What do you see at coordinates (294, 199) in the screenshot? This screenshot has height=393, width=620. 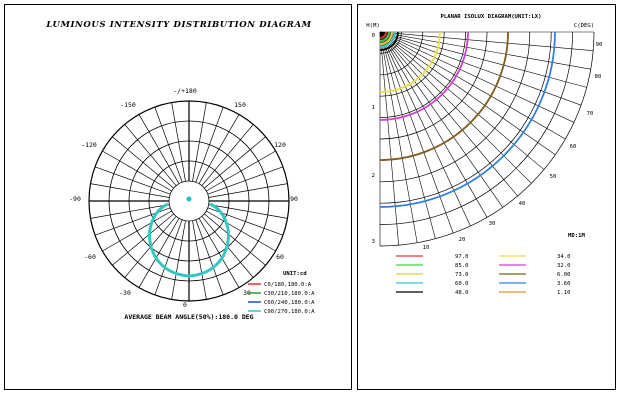 I see `angle-label-90: 90` at bounding box center [294, 199].